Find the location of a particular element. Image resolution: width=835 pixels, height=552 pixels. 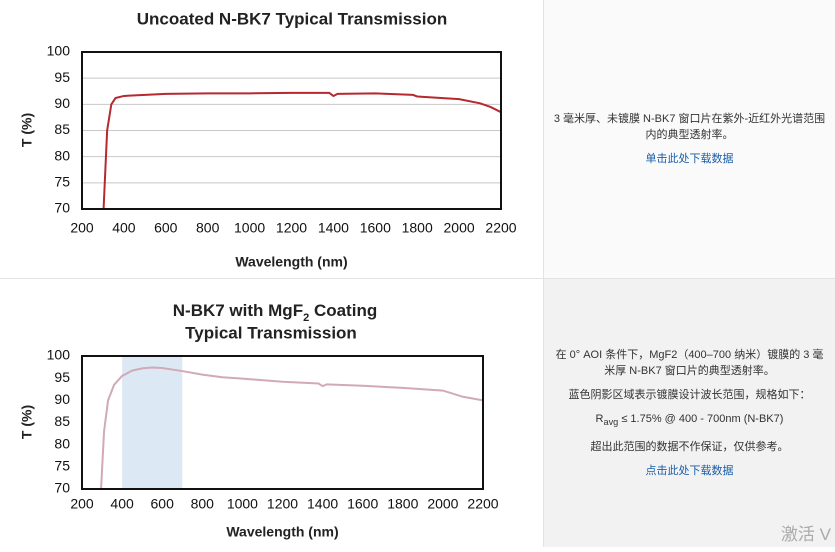

note: 蓝色阴影区域表示镀膜设计波长范围，规格如下： is located at coordinates (689, 395).